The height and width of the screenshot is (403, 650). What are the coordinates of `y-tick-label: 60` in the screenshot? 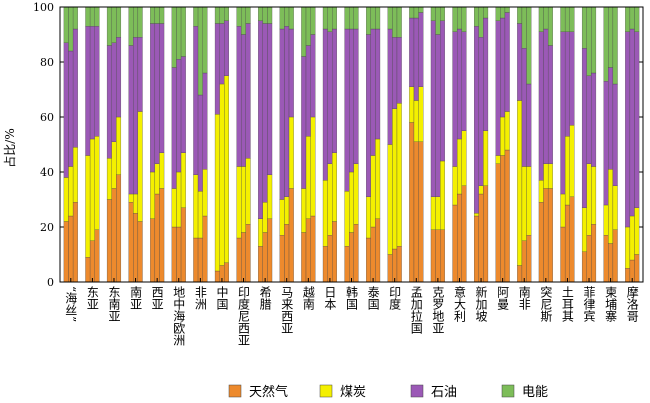 It's located at (47, 117).